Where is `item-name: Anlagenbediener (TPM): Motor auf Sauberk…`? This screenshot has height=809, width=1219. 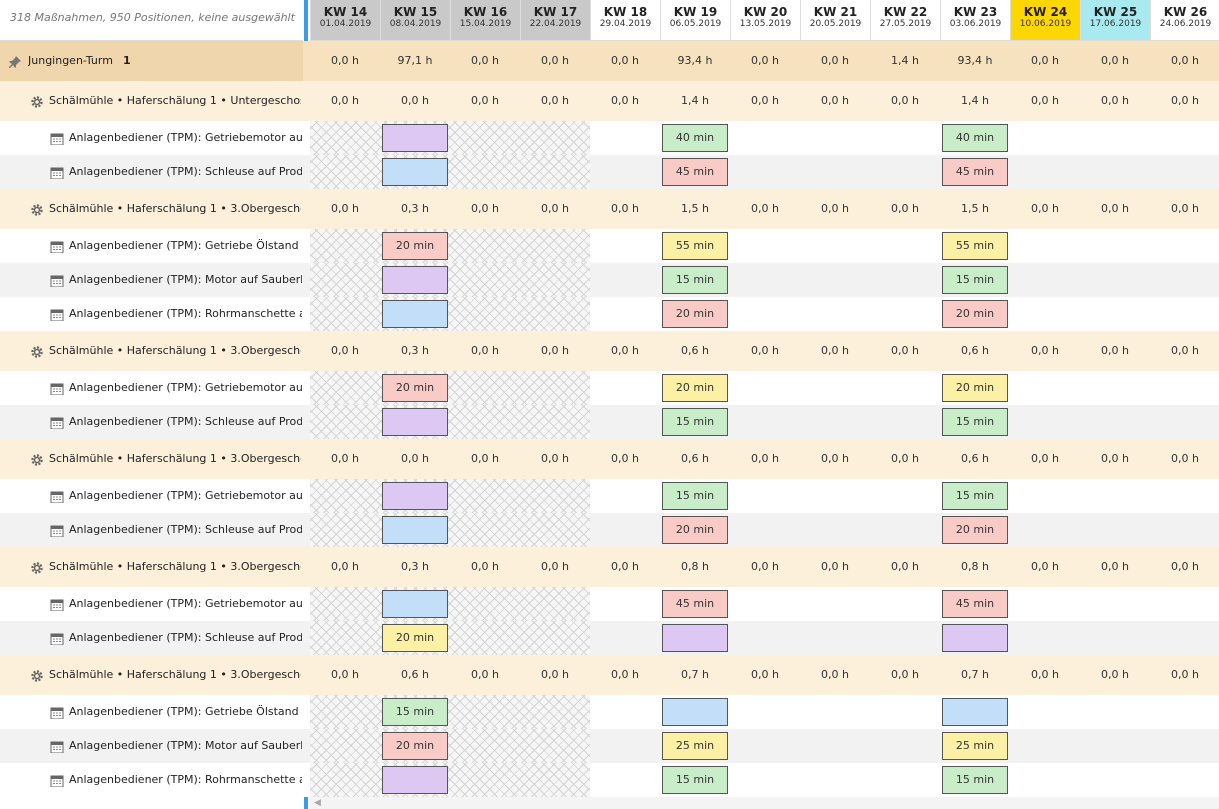
item-name: Anlagenbediener (TPM): Motor auf Sauberk… is located at coordinates (185, 745).